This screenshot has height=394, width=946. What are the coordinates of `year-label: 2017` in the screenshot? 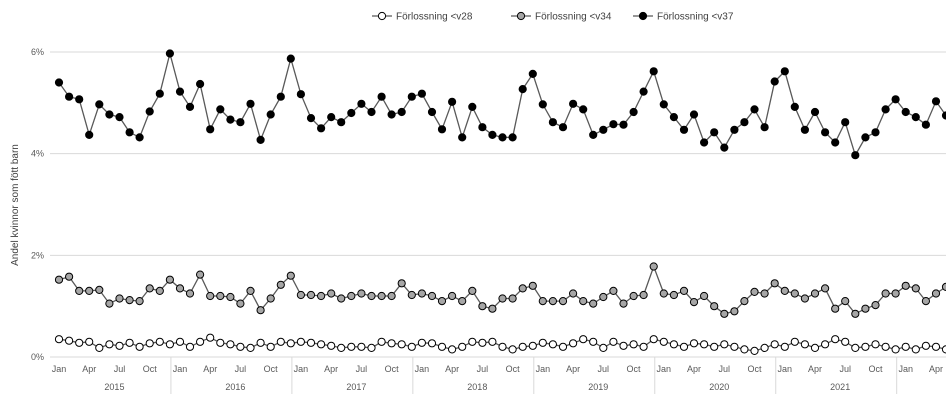 It's located at (356, 387).